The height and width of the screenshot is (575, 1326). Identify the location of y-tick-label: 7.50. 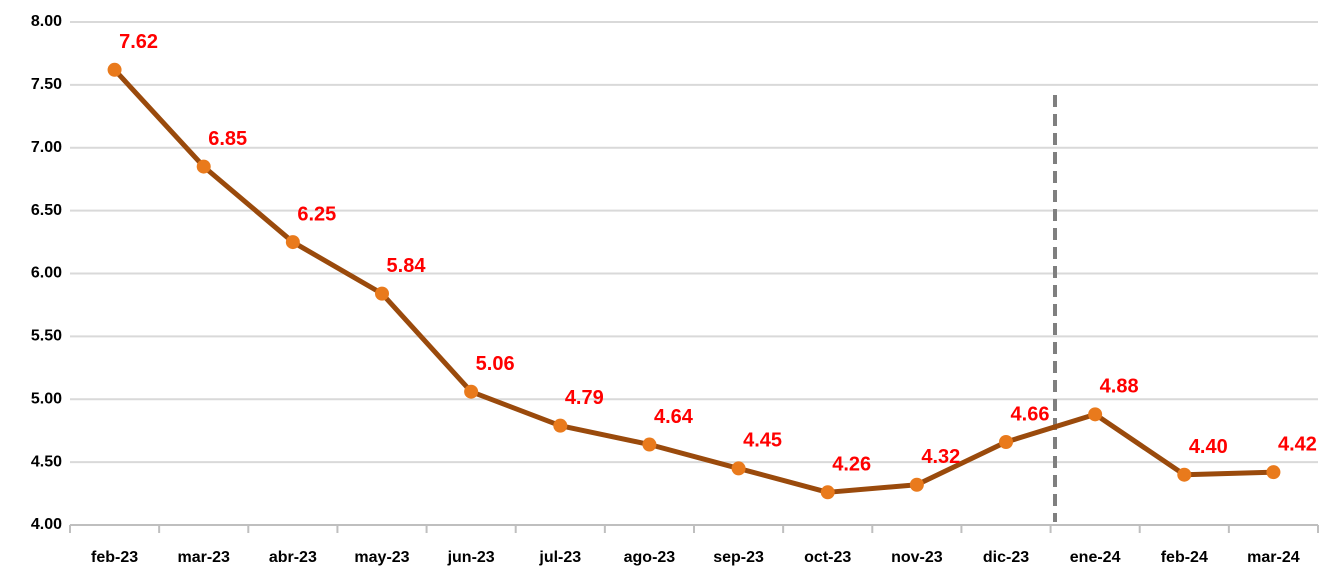
(46, 84).